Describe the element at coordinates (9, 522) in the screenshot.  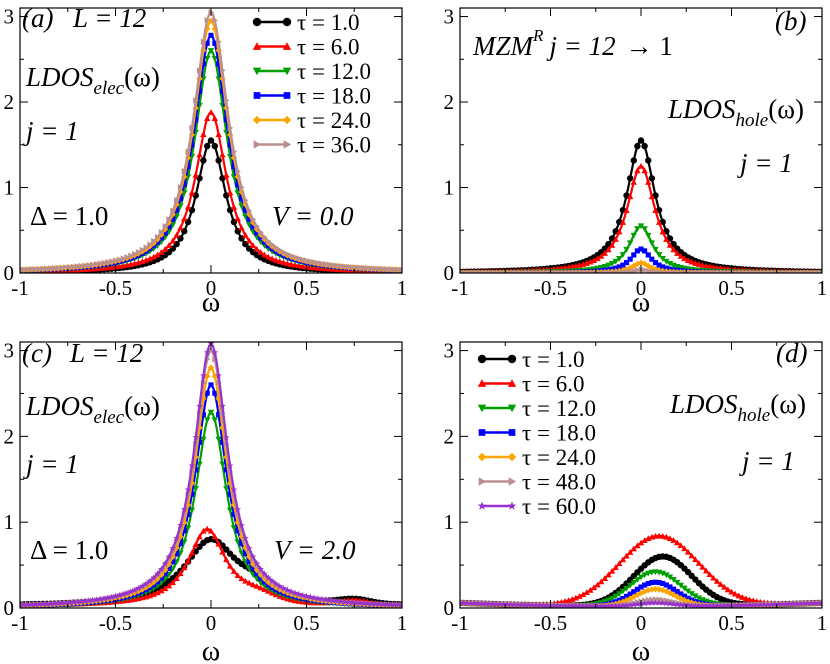
I see `panel-c-y-tick-label: 1` at that location.